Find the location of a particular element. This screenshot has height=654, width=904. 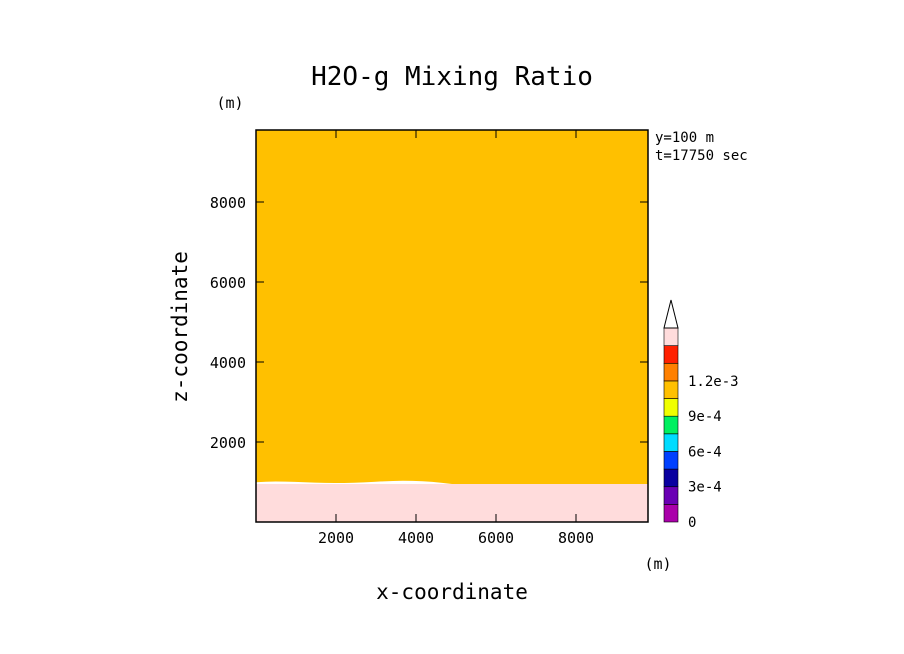

chart-title: H2O-g Mixing Ratio is located at coordinates (452, 77).